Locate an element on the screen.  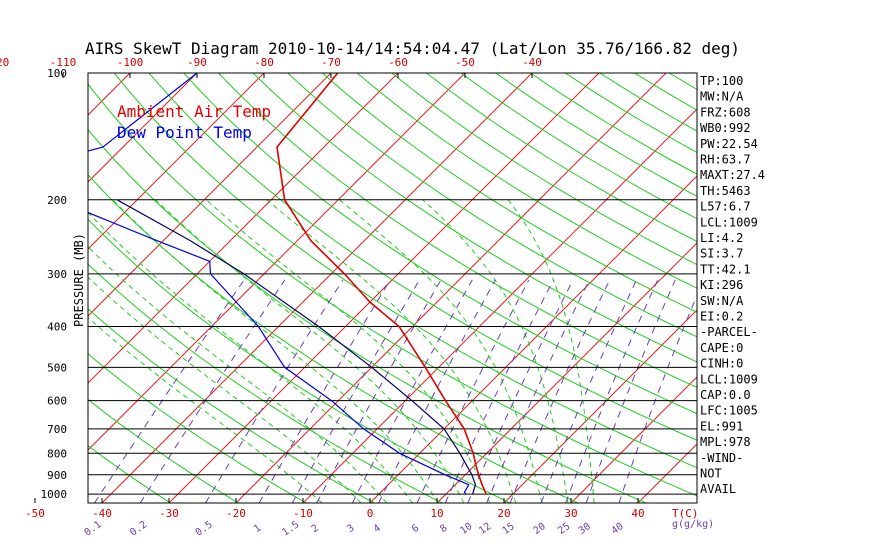
bottom-temp-tick-label: -40 is located at coordinates (102, 513).